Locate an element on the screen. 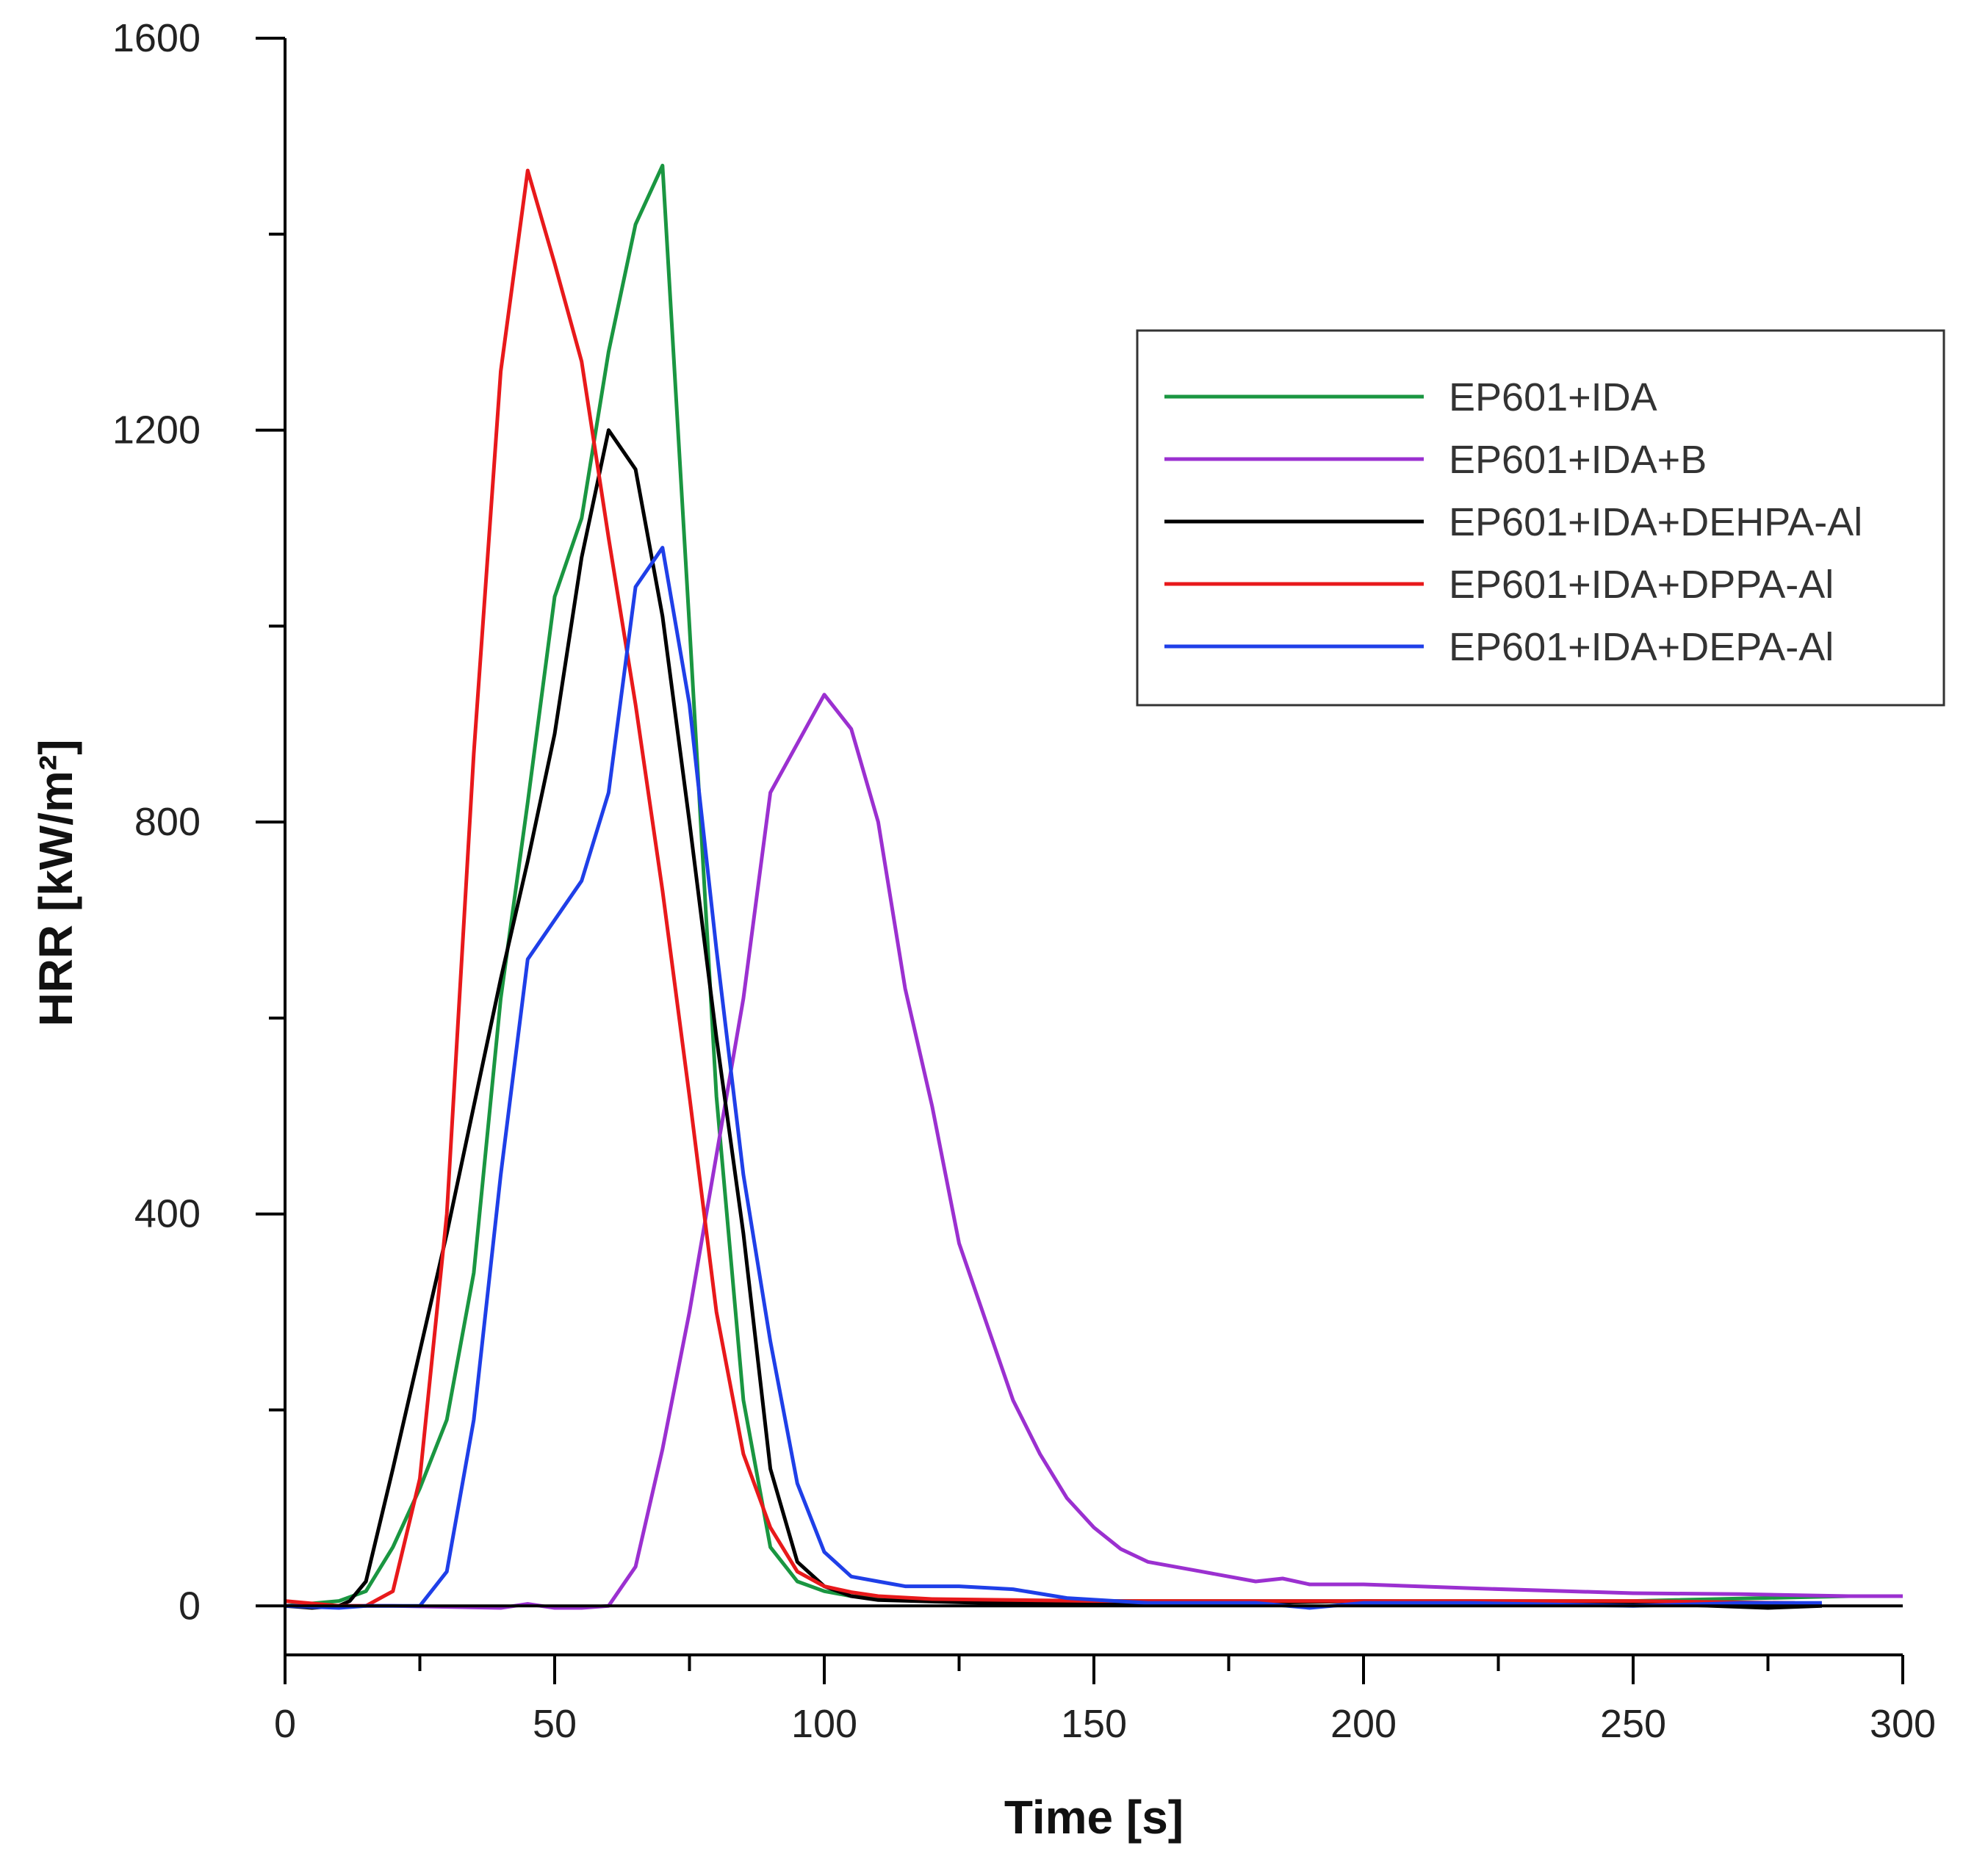 The width and height of the screenshot is (1963, 1876). legend-box is located at coordinates (1541, 518).